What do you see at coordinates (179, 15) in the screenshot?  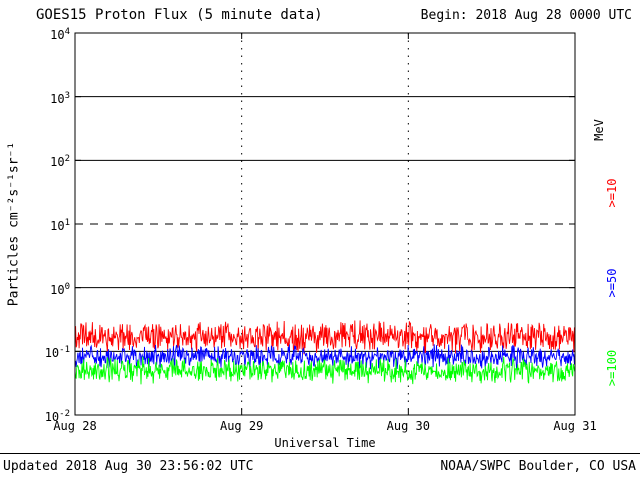 I see `chart-title: GOES15 Proton Flux (5 minute data)` at bounding box center [179, 15].